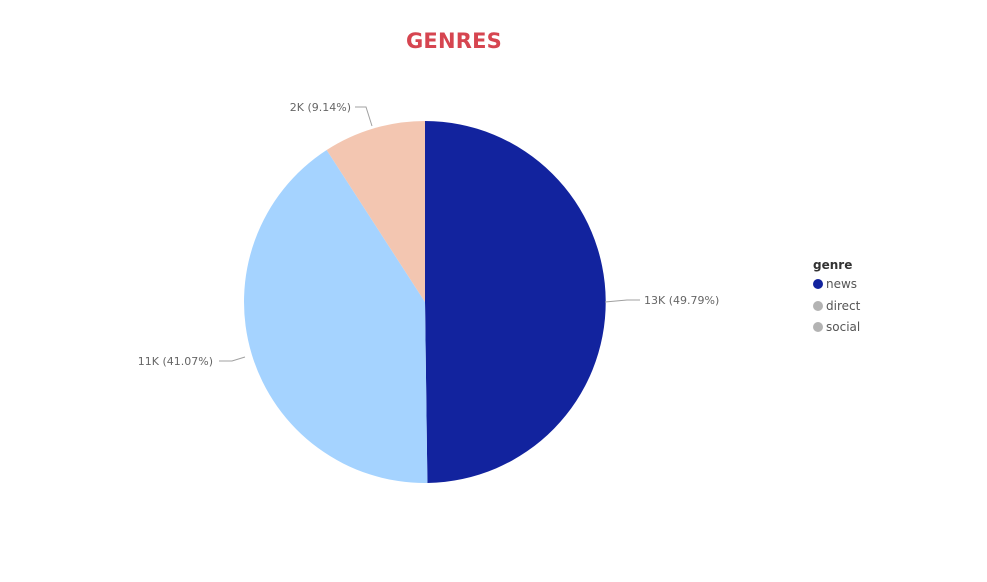  What do you see at coordinates (833, 265) in the screenshot?
I see `legend-title: genre` at bounding box center [833, 265].